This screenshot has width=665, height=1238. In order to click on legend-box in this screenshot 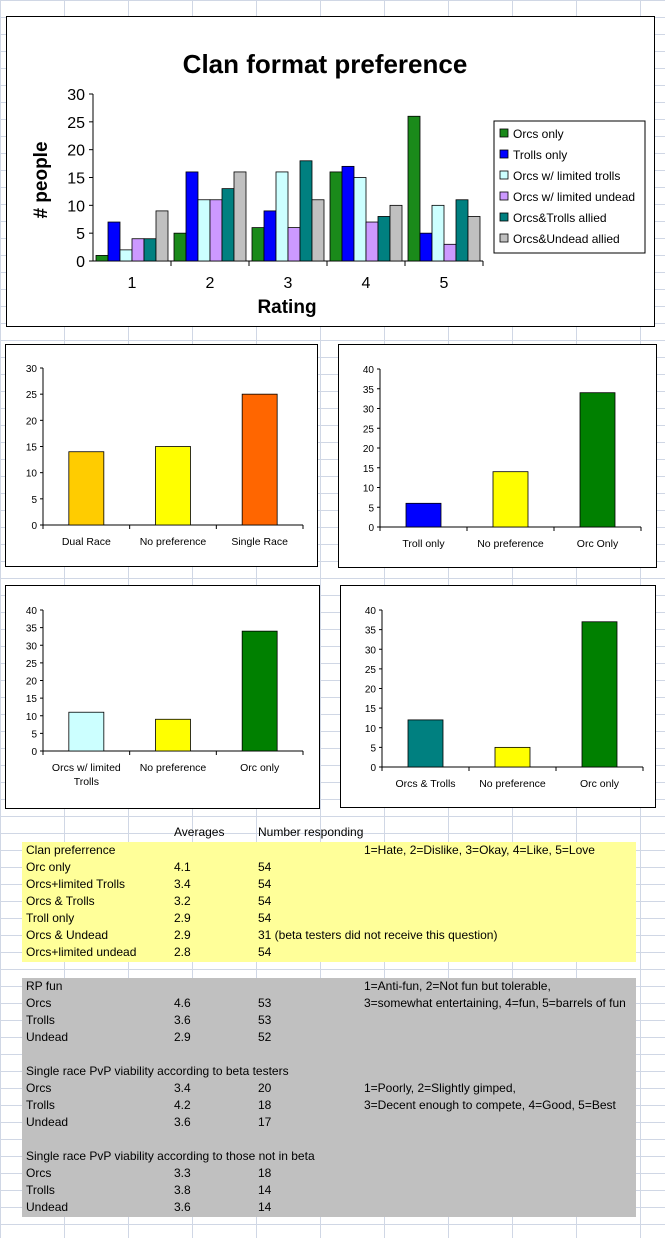, I will do `click(569, 187)`.